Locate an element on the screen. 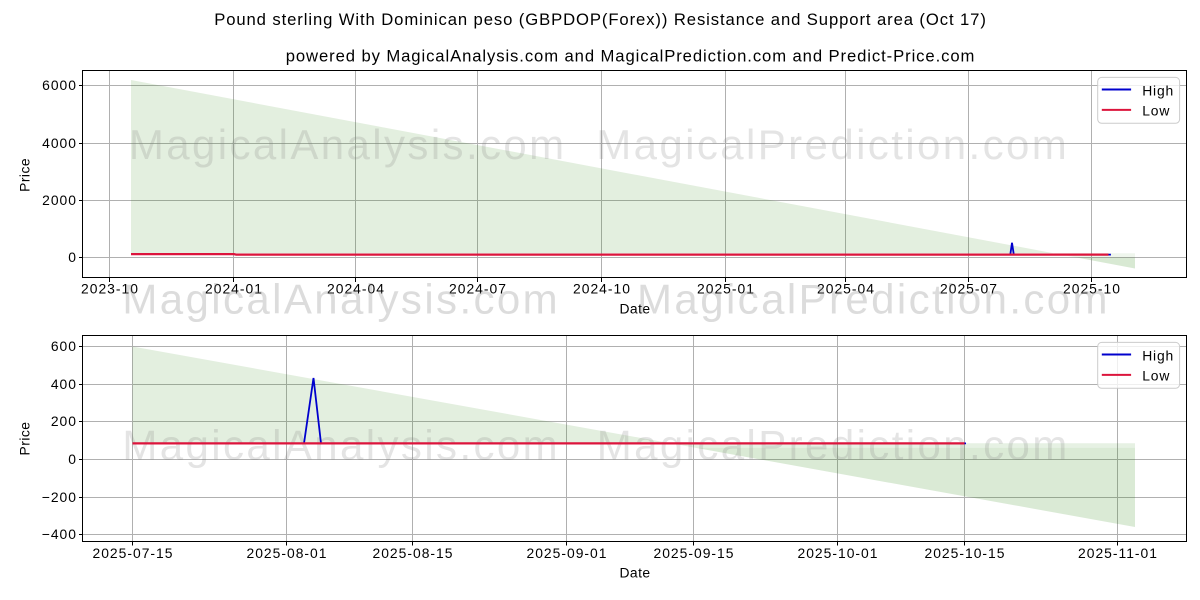 The width and height of the screenshot is (1200, 600). svg-text: 2025-11-01 is located at coordinates (1118, 553).